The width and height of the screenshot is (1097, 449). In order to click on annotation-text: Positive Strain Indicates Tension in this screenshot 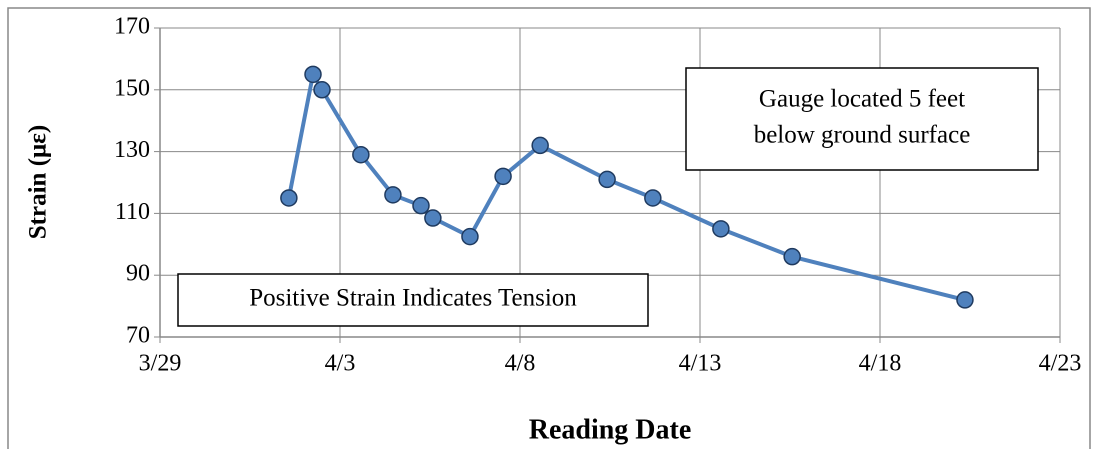, I will do `click(413, 298)`.